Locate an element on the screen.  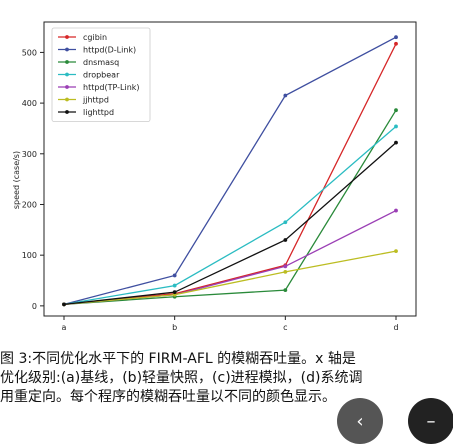
legend-label: dnsmasq is located at coordinates (101, 62).